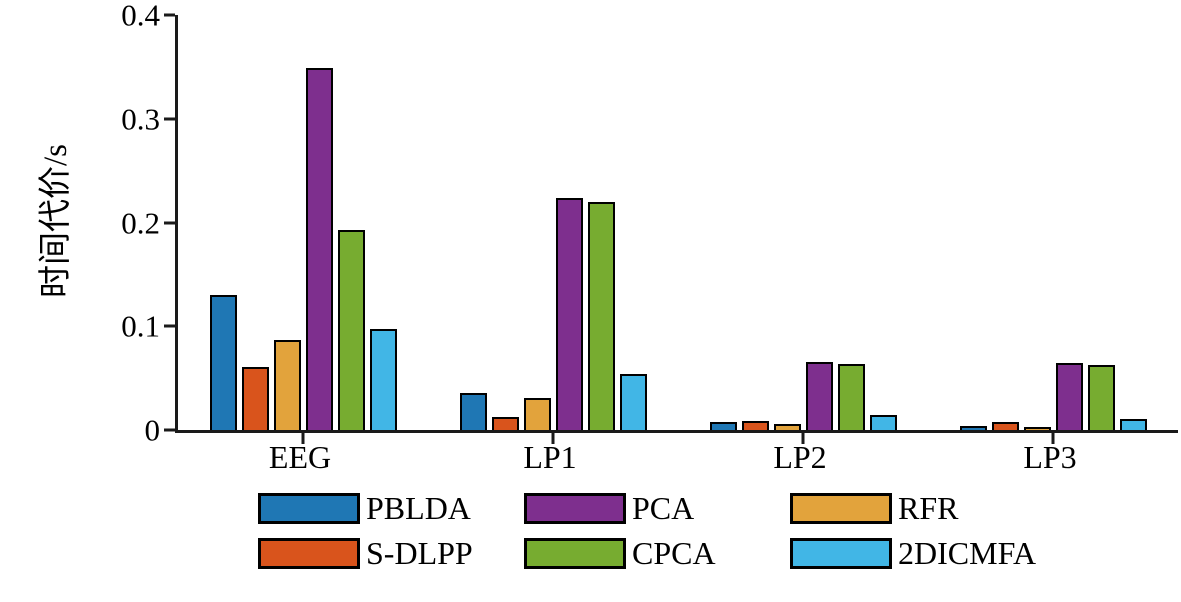 The image size is (1181, 602). What do you see at coordinates (140, 16) in the screenshot?
I see `y-tick-label: 0.4` at bounding box center [140, 16].